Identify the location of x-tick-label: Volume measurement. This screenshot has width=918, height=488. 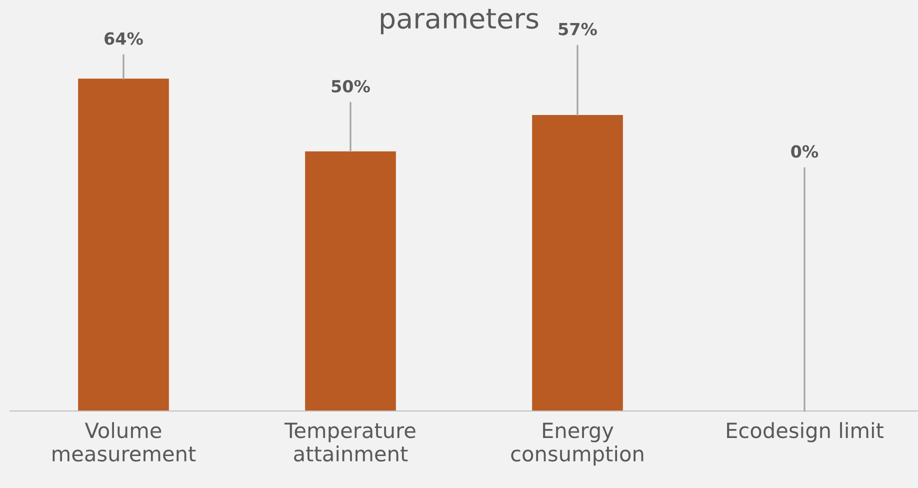
(124, 442).